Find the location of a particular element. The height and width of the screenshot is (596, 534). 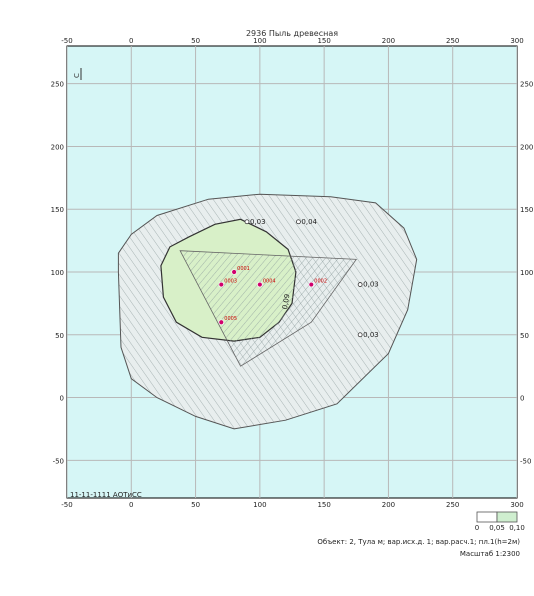

emission-source: 0005 is located at coordinates (227, 320).